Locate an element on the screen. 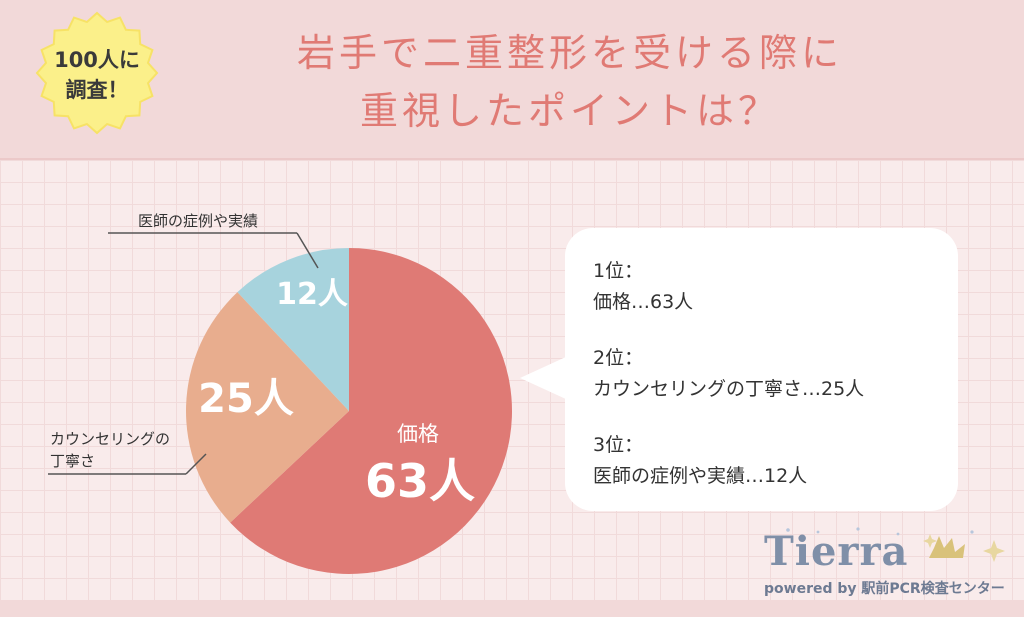  rank3-title: 3位： is located at coordinates (618, 445).